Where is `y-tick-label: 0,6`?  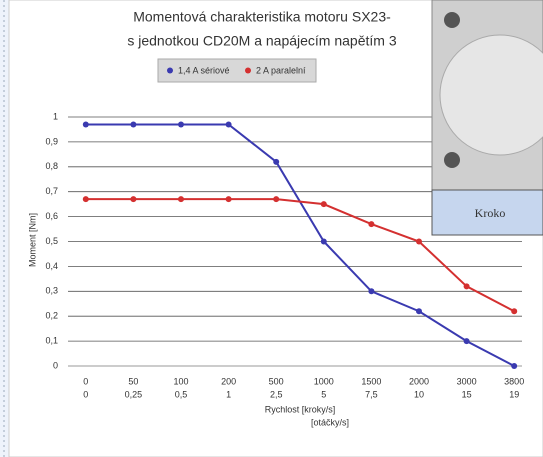
y-tick-label: 0,6 is located at coordinates (51, 216).